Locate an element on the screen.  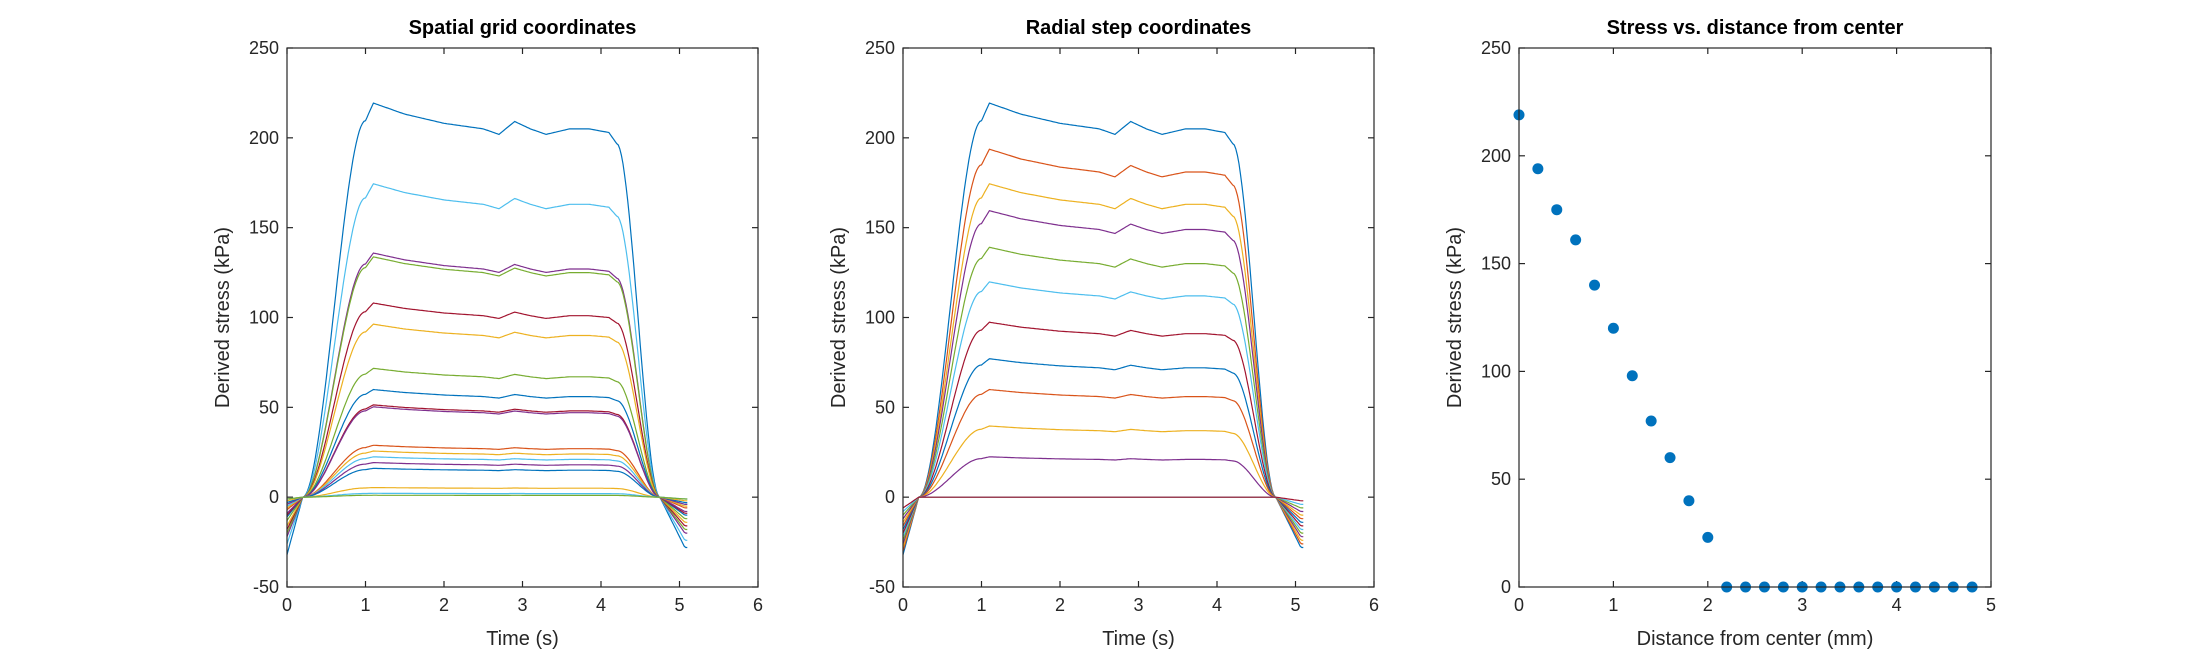
panel-radial-step-xtick-label: 1 is located at coordinates (981, 605).